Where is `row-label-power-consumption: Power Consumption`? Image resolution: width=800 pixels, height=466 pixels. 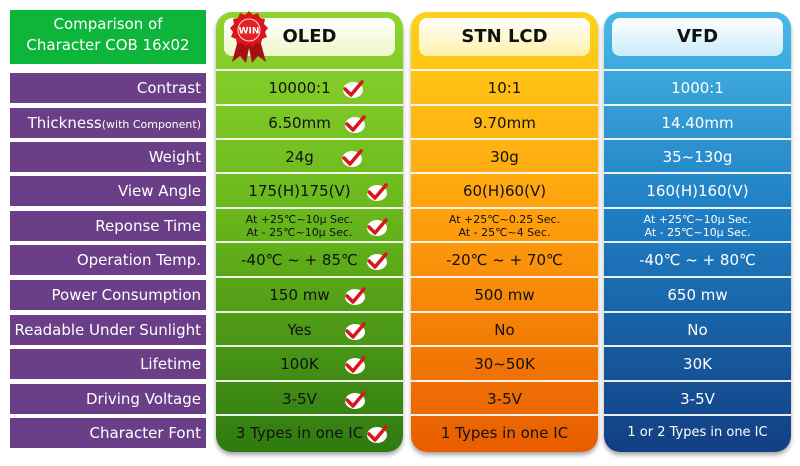 row-label-power-consumption: Power Consumption is located at coordinates (108, 295).